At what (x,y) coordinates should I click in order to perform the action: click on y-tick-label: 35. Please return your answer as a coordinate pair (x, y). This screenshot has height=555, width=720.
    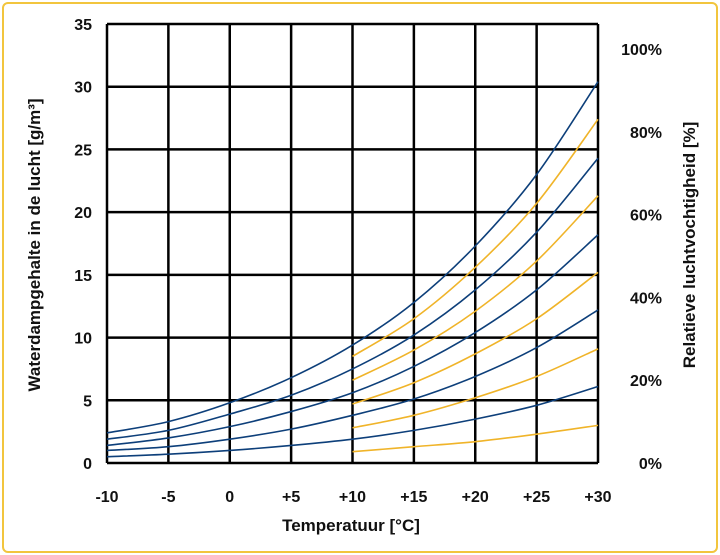
    Looking at the image, I should click on (83, 25).